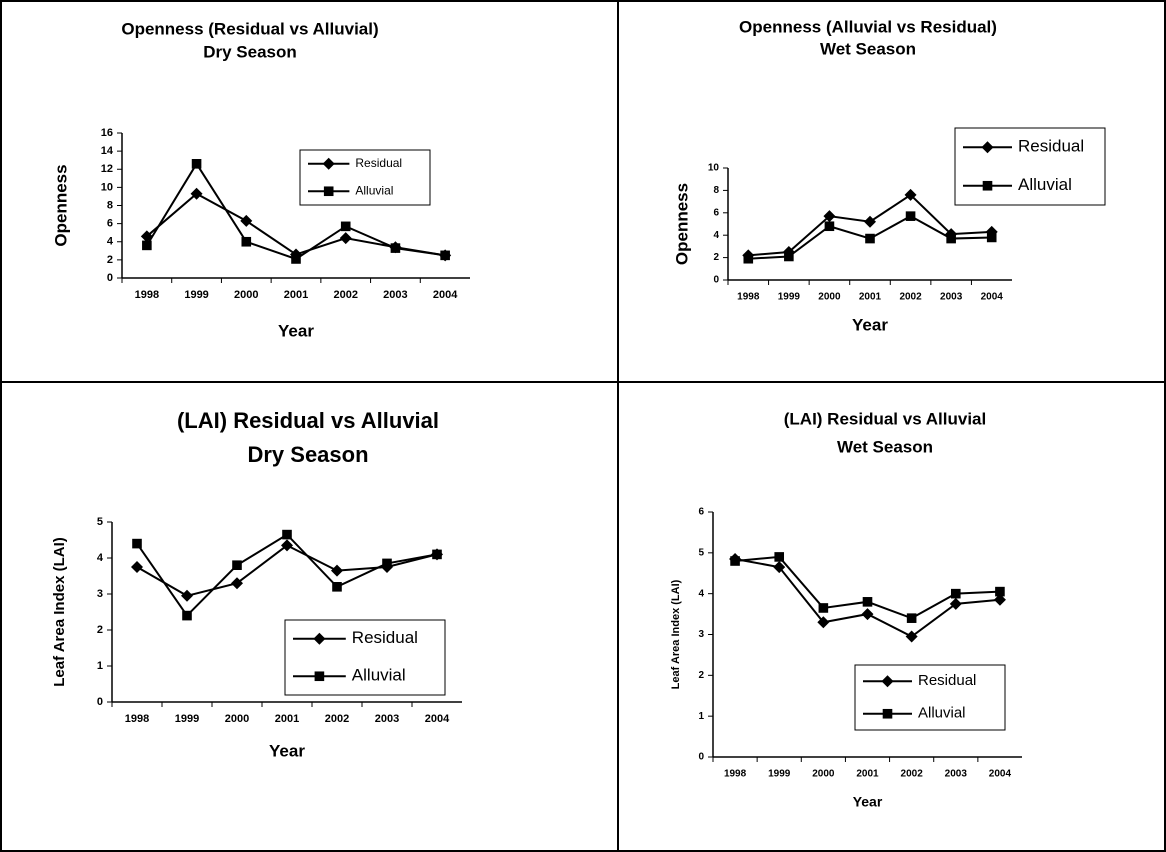 This screenshot has width=1166, height=852. Describe the element at coordinates (681, 224) in the screenshot. I see `y-axis-label: Openness` at that location.